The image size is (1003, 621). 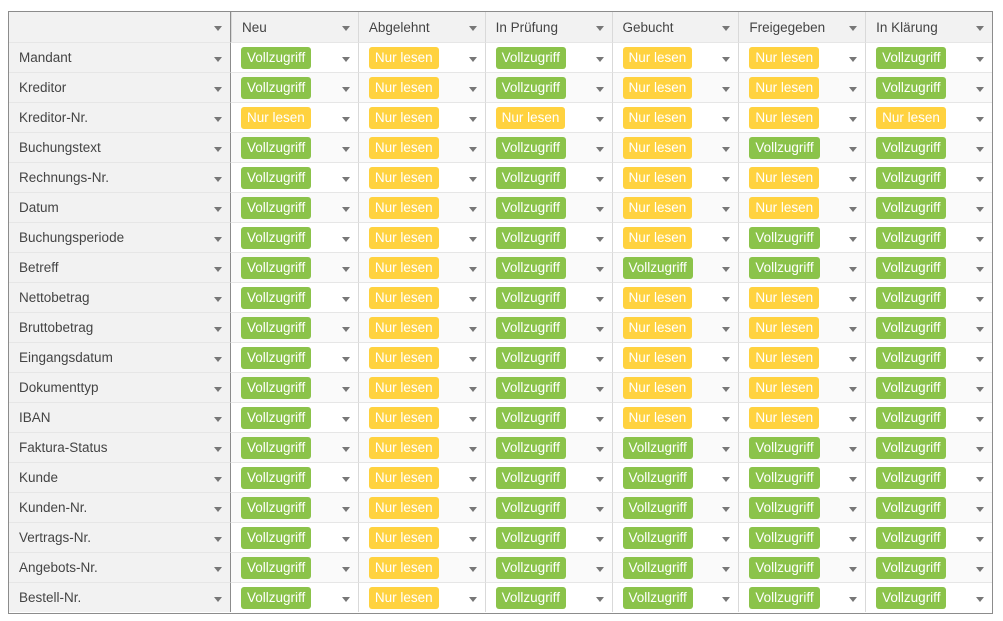 What do you see at coordinates (802, 27) in the screenshot?
I see `column-header: Freigegeben` at bounding box center [802, 27].